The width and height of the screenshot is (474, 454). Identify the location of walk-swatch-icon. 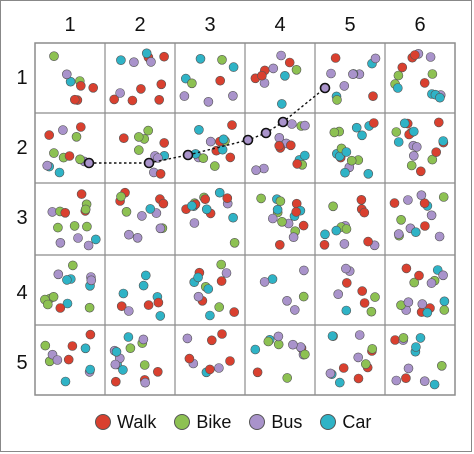
(103, 422).